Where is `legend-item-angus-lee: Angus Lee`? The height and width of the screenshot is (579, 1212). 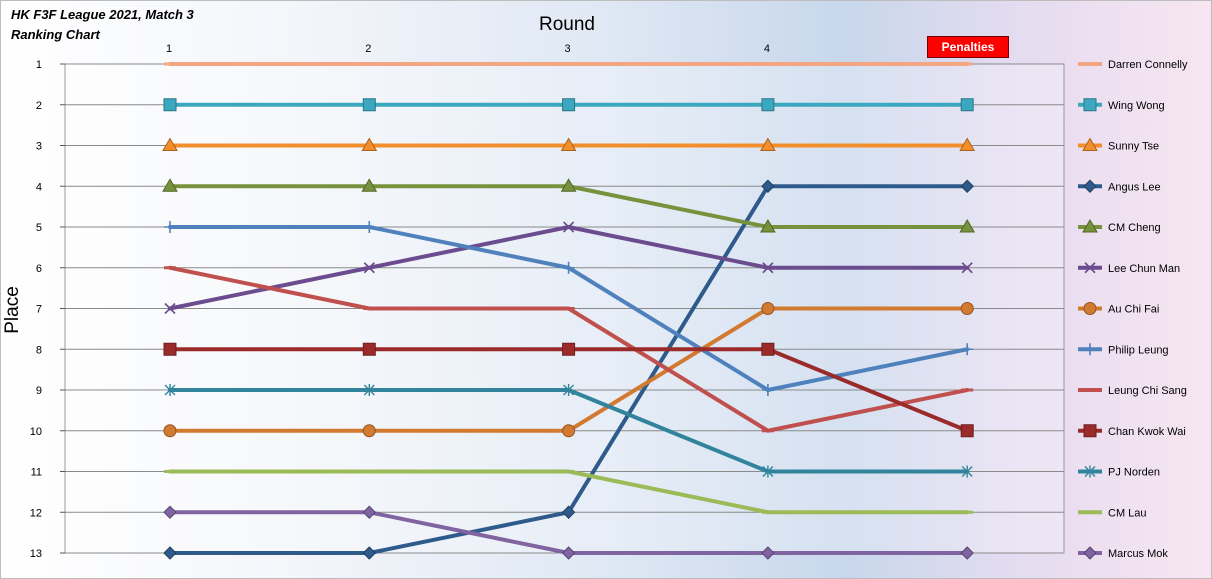
legend-item-angus-lee: Angus Lee is located at coordinates (1119, 186).